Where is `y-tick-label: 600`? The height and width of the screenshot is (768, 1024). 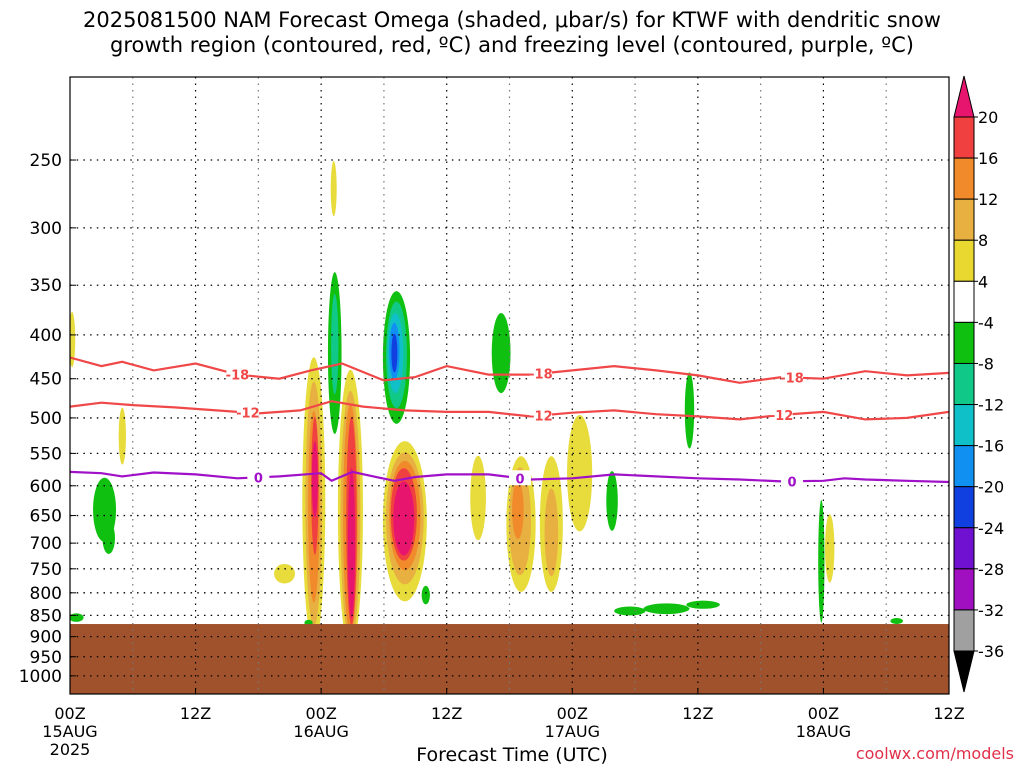 y-tick-label: 600 is located at coordinates (46, 487).